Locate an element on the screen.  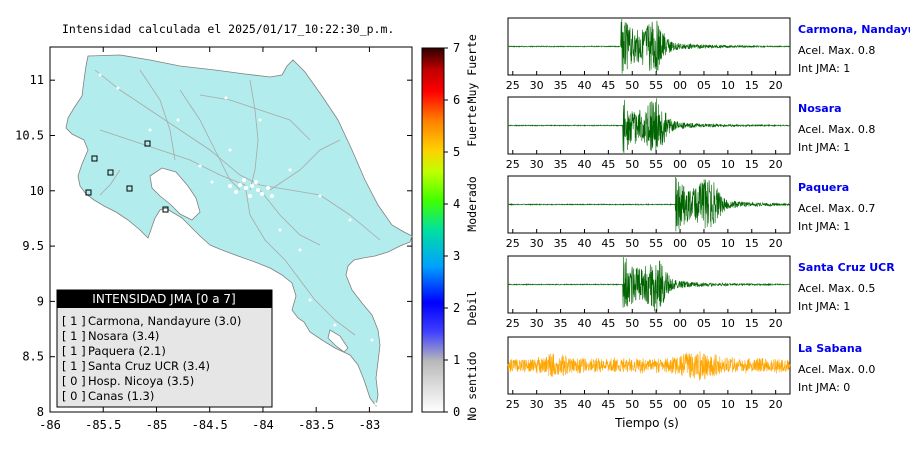
colorbar-tick-label: 7 is located at coordinates (456, 48).